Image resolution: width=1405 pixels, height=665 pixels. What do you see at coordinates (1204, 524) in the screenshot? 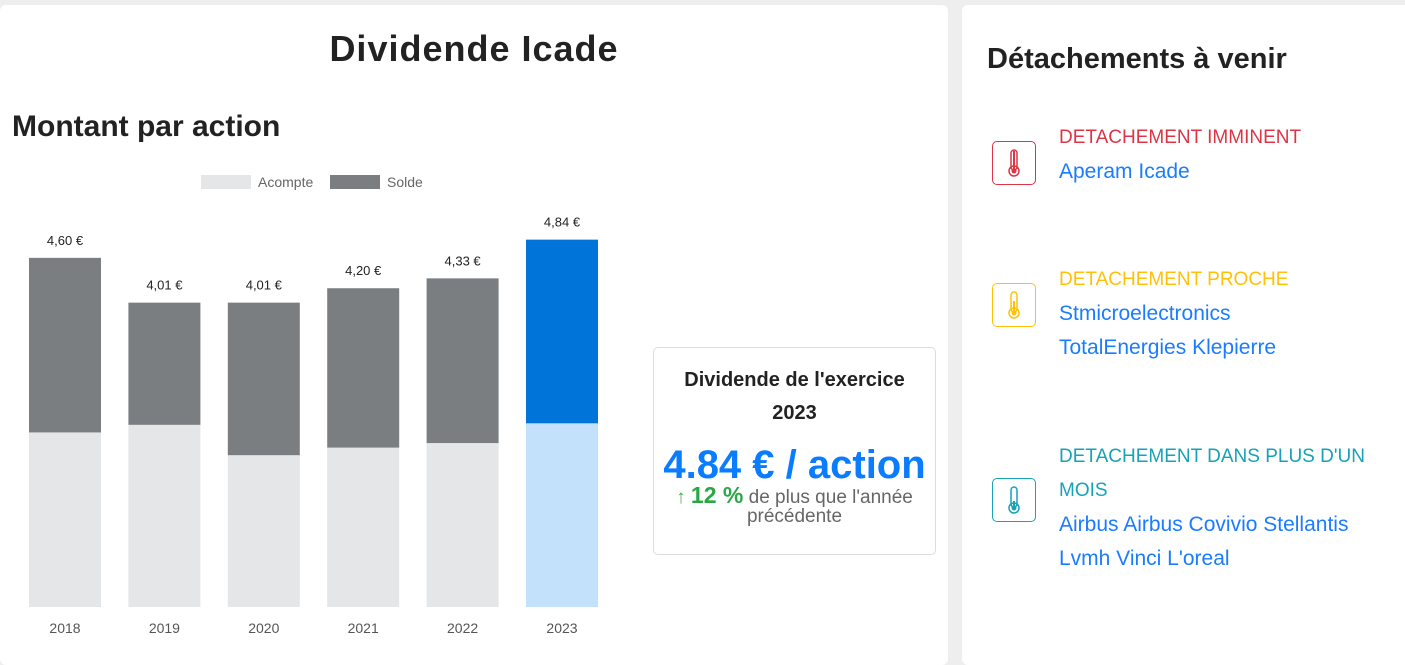
I see `stock-link: Airbus Airbus Covivio Stellantis` at bounding box center [1204, 524].